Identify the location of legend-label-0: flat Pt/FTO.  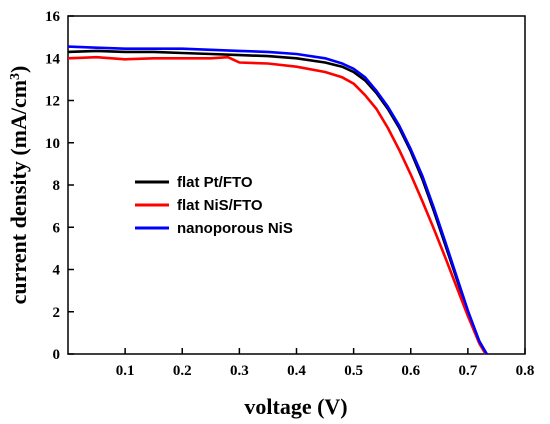
(215, 182).